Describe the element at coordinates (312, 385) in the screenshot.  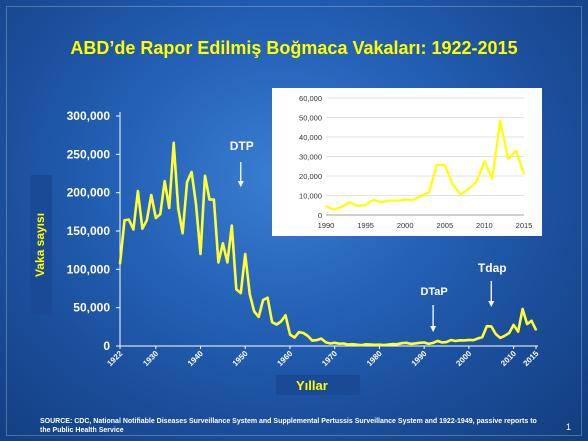
I see `x-axis-label: Yıllar` at that location.